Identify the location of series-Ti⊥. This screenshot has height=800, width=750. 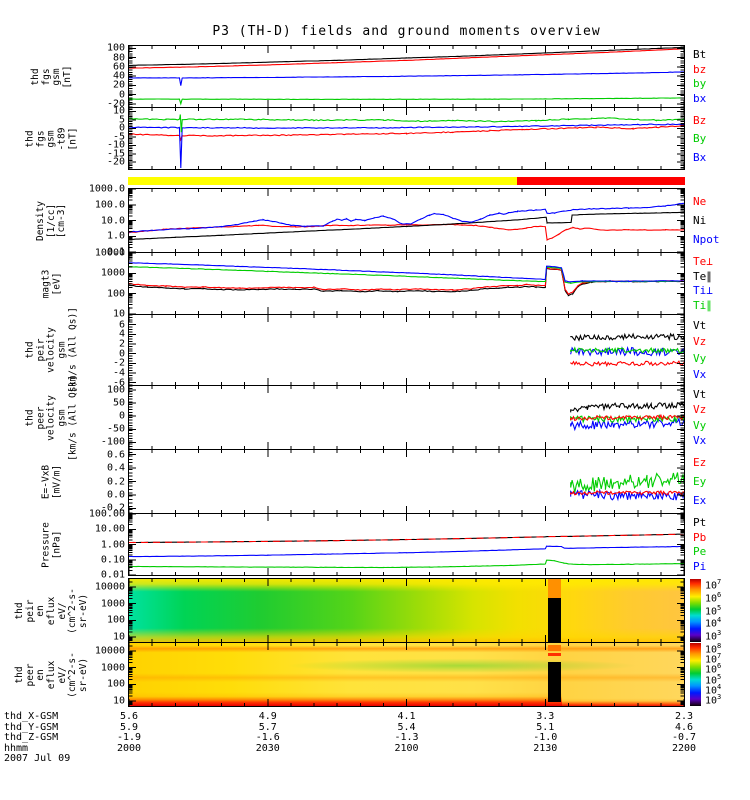
(406, 272).